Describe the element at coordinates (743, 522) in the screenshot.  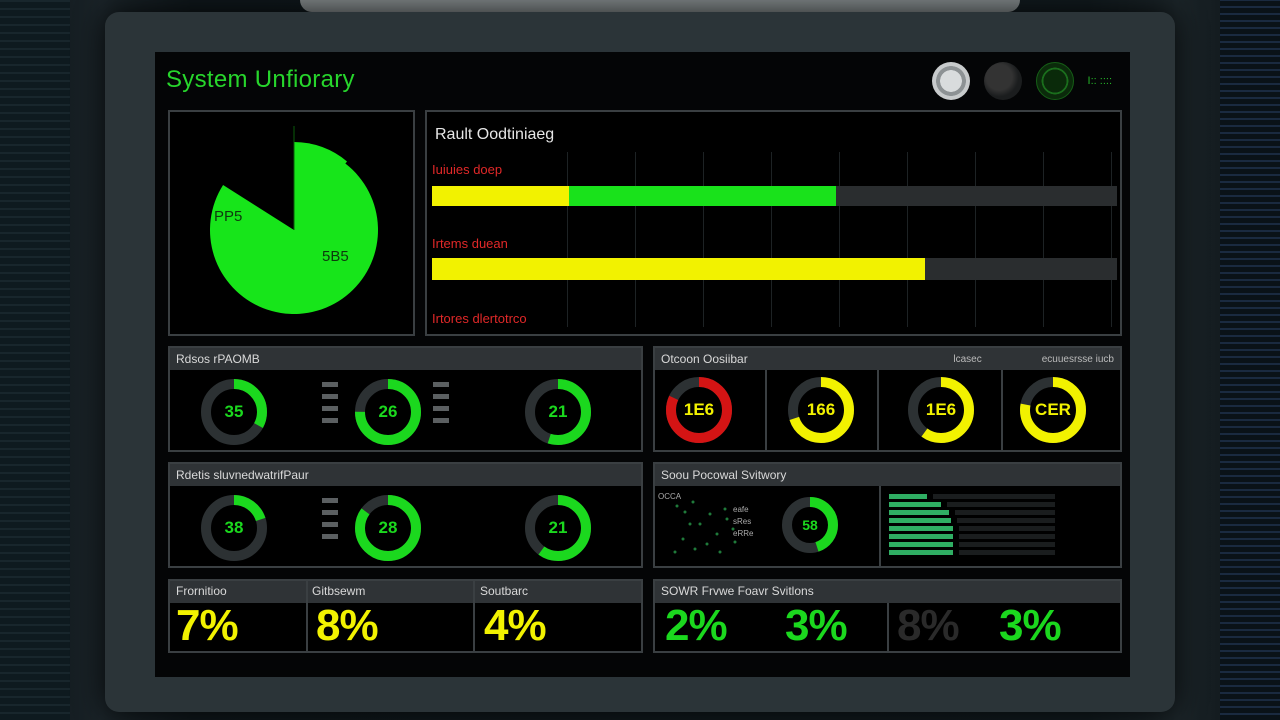
I see `scatter-labels-right: eafe sRes eRRe` at that location.